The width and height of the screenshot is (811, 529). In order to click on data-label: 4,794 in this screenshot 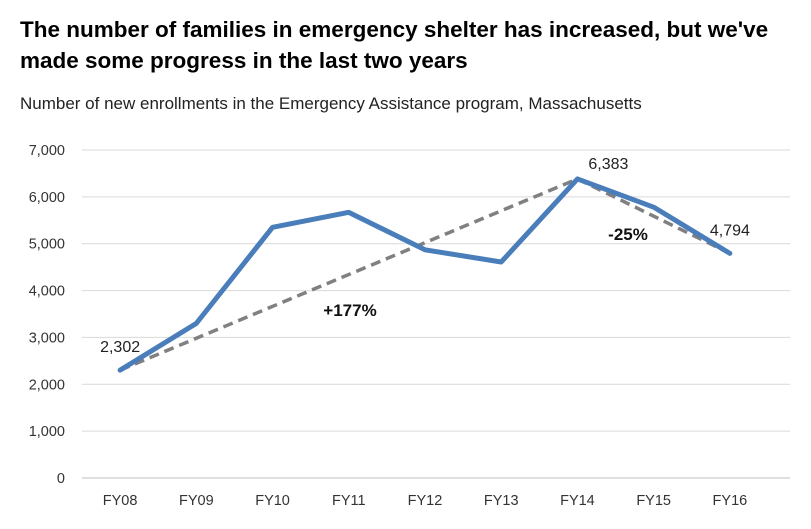, I will do `click(730, 230)`.